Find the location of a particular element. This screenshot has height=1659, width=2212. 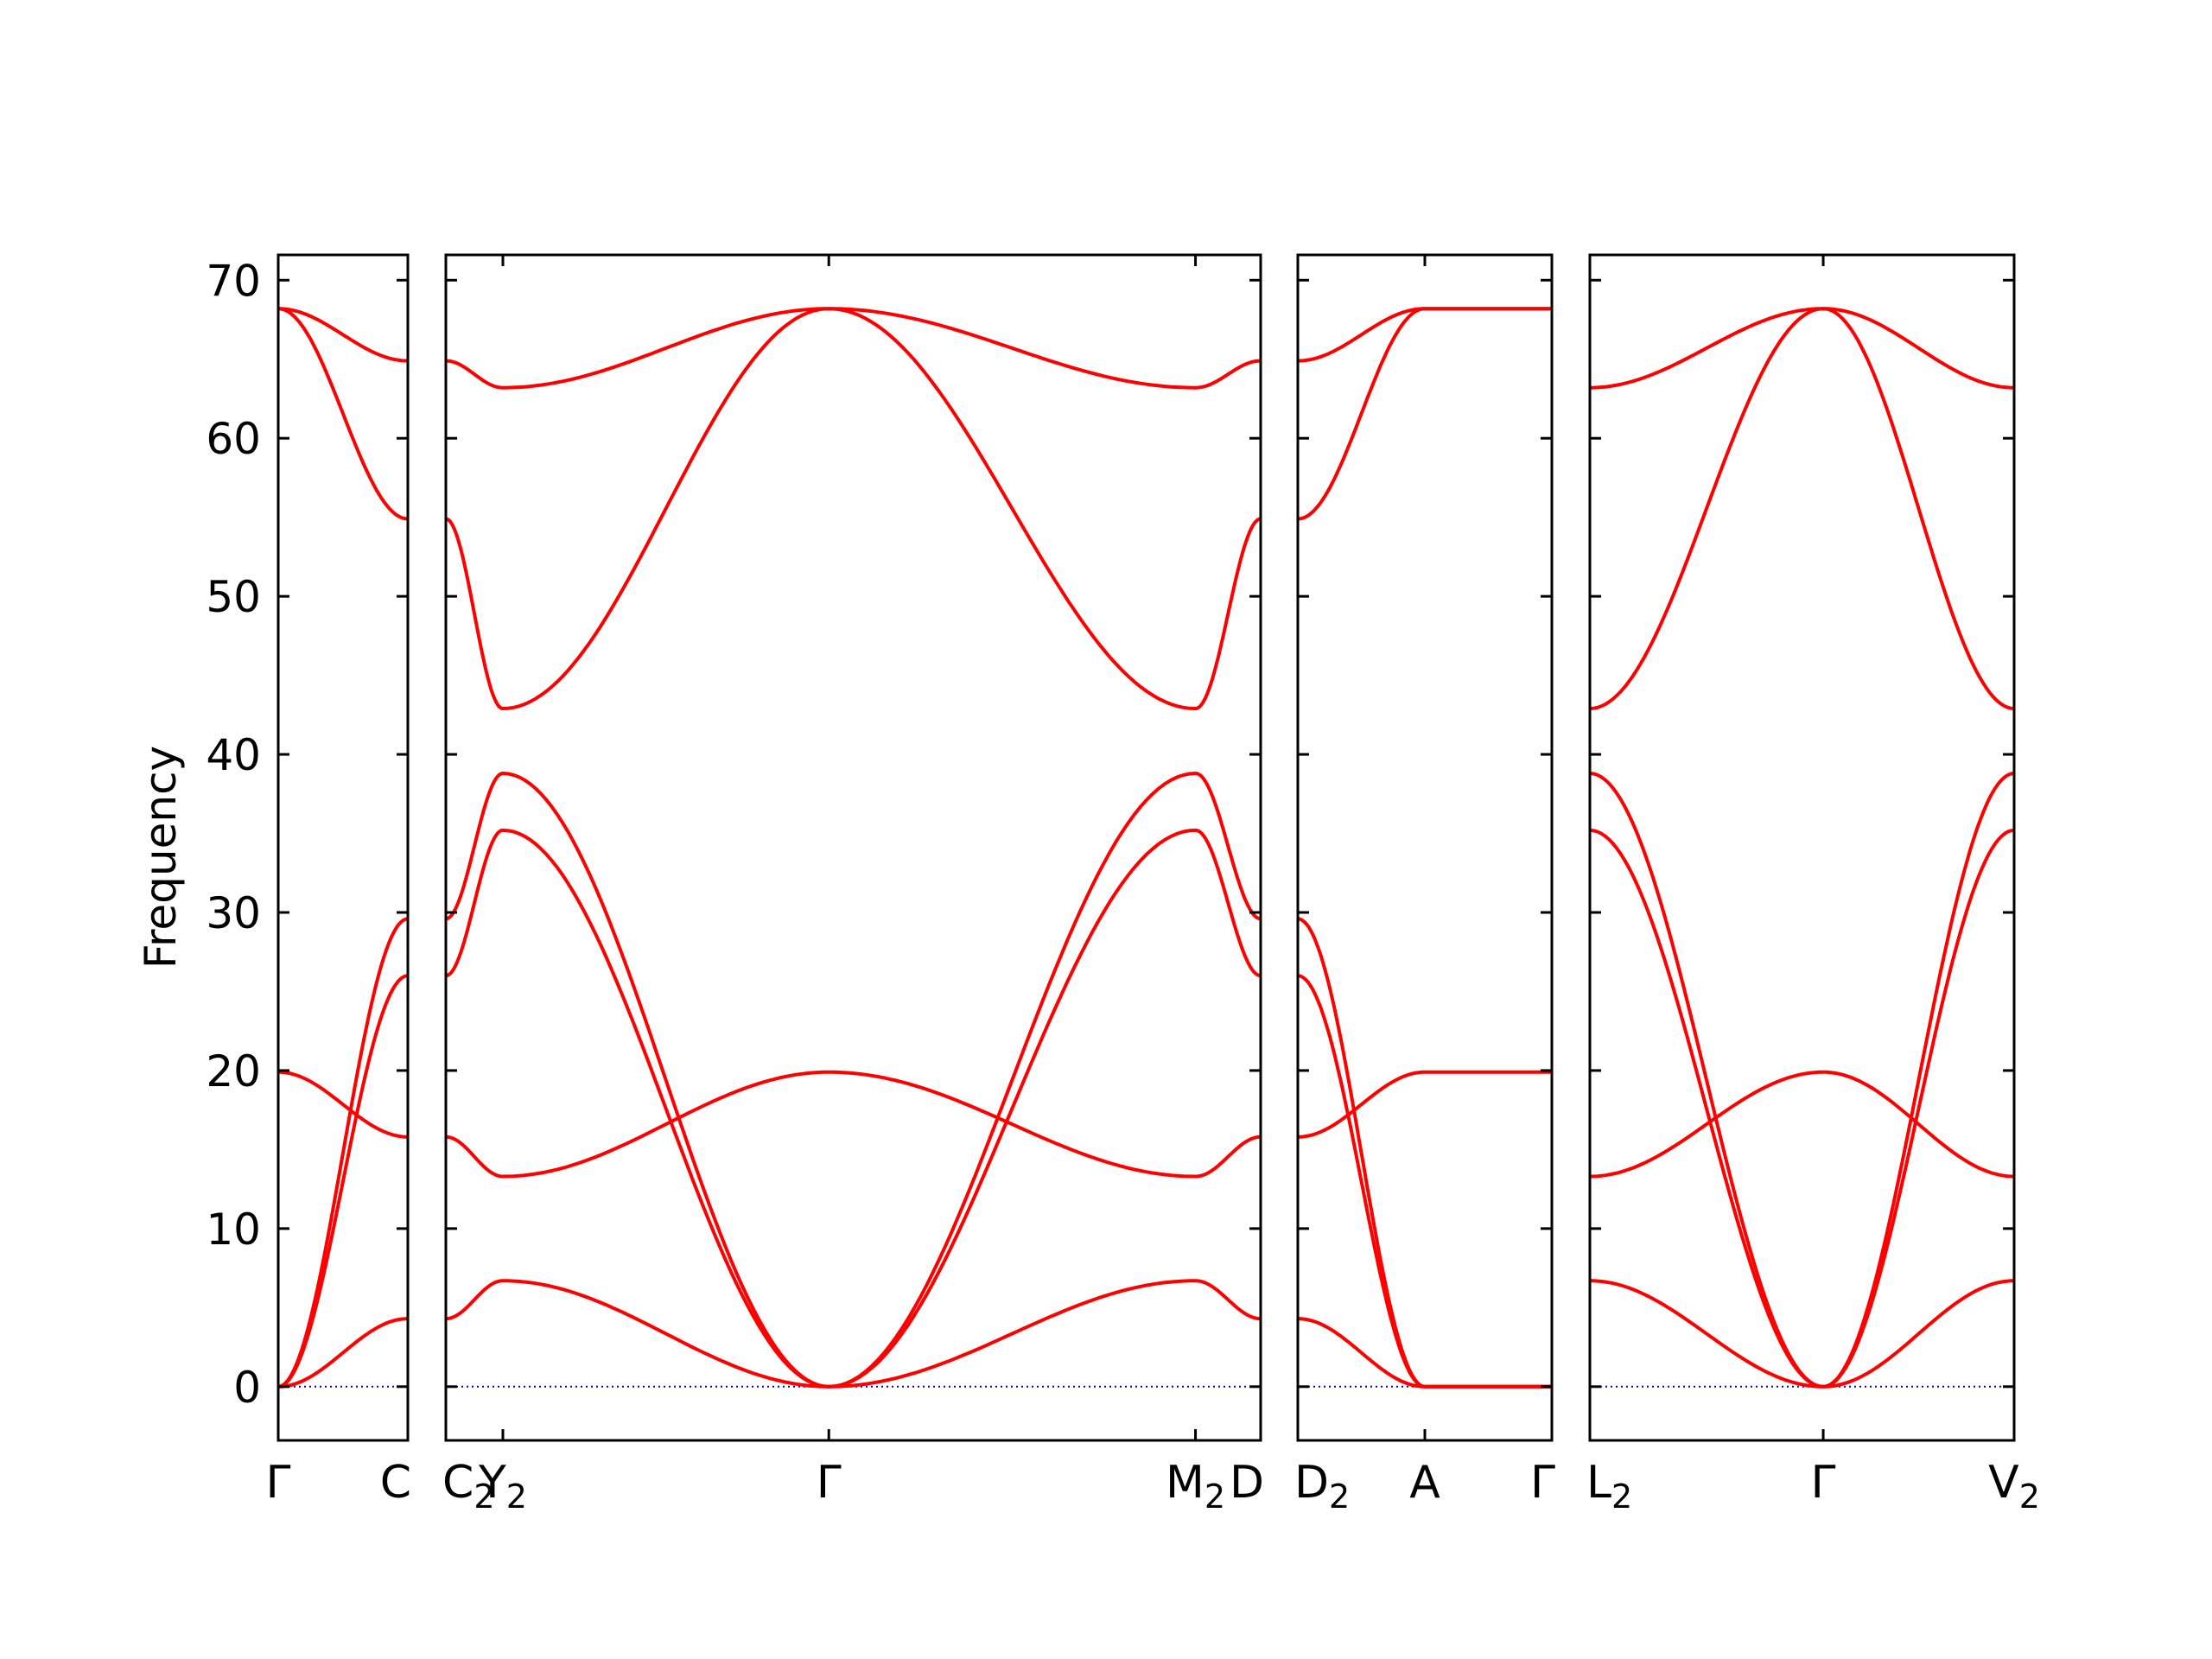

k-point-label: A is located at coordinates (1424, 1483).